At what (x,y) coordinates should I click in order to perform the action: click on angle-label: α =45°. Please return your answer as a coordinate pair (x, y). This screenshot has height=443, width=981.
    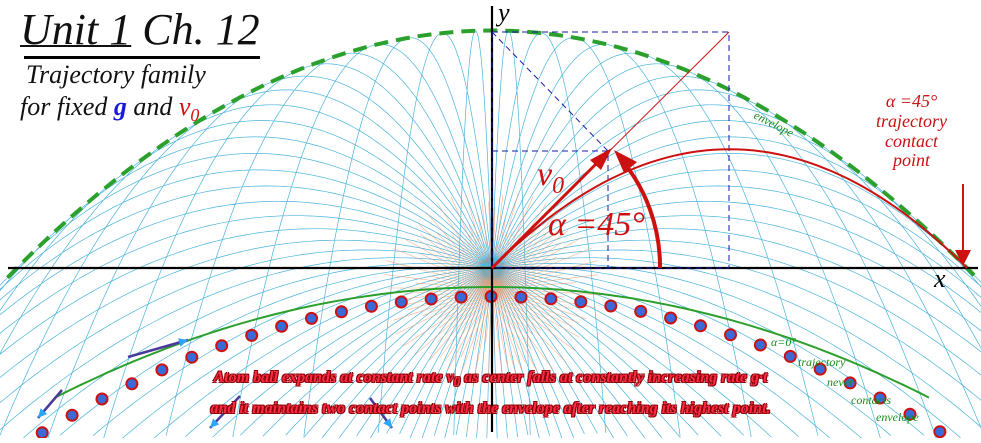
    Looking at the image, I should click on (596, 224).